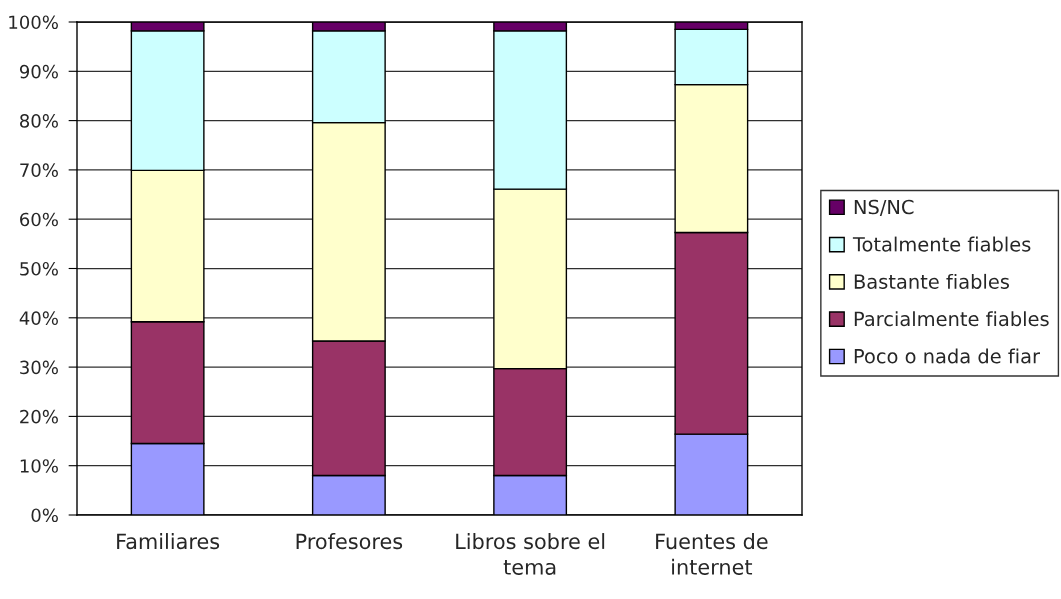  Describe the element at coordinates (39, 416) in the screenshot. I see `y-tick-label: 20%` at that location.